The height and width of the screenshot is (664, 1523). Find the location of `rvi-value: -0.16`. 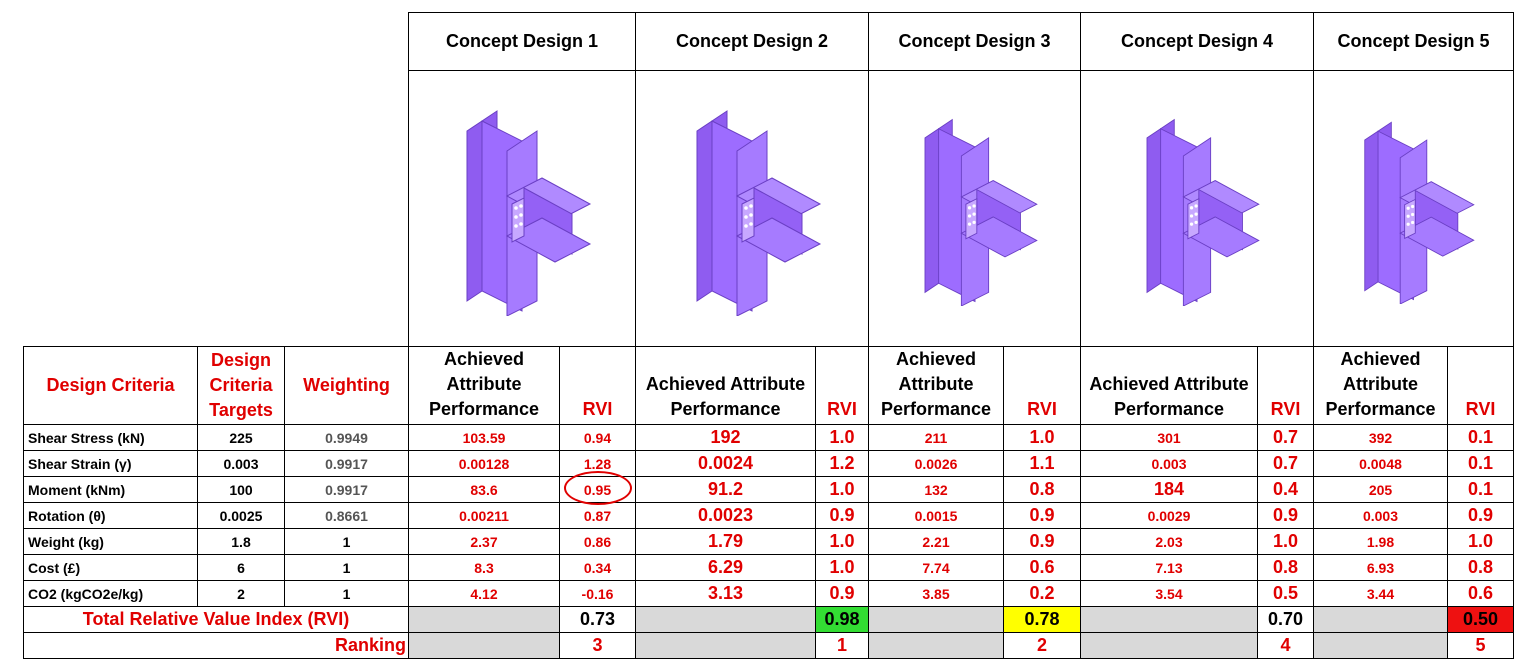

rvi-value: -0.16 is located at coordinates (597, 593).